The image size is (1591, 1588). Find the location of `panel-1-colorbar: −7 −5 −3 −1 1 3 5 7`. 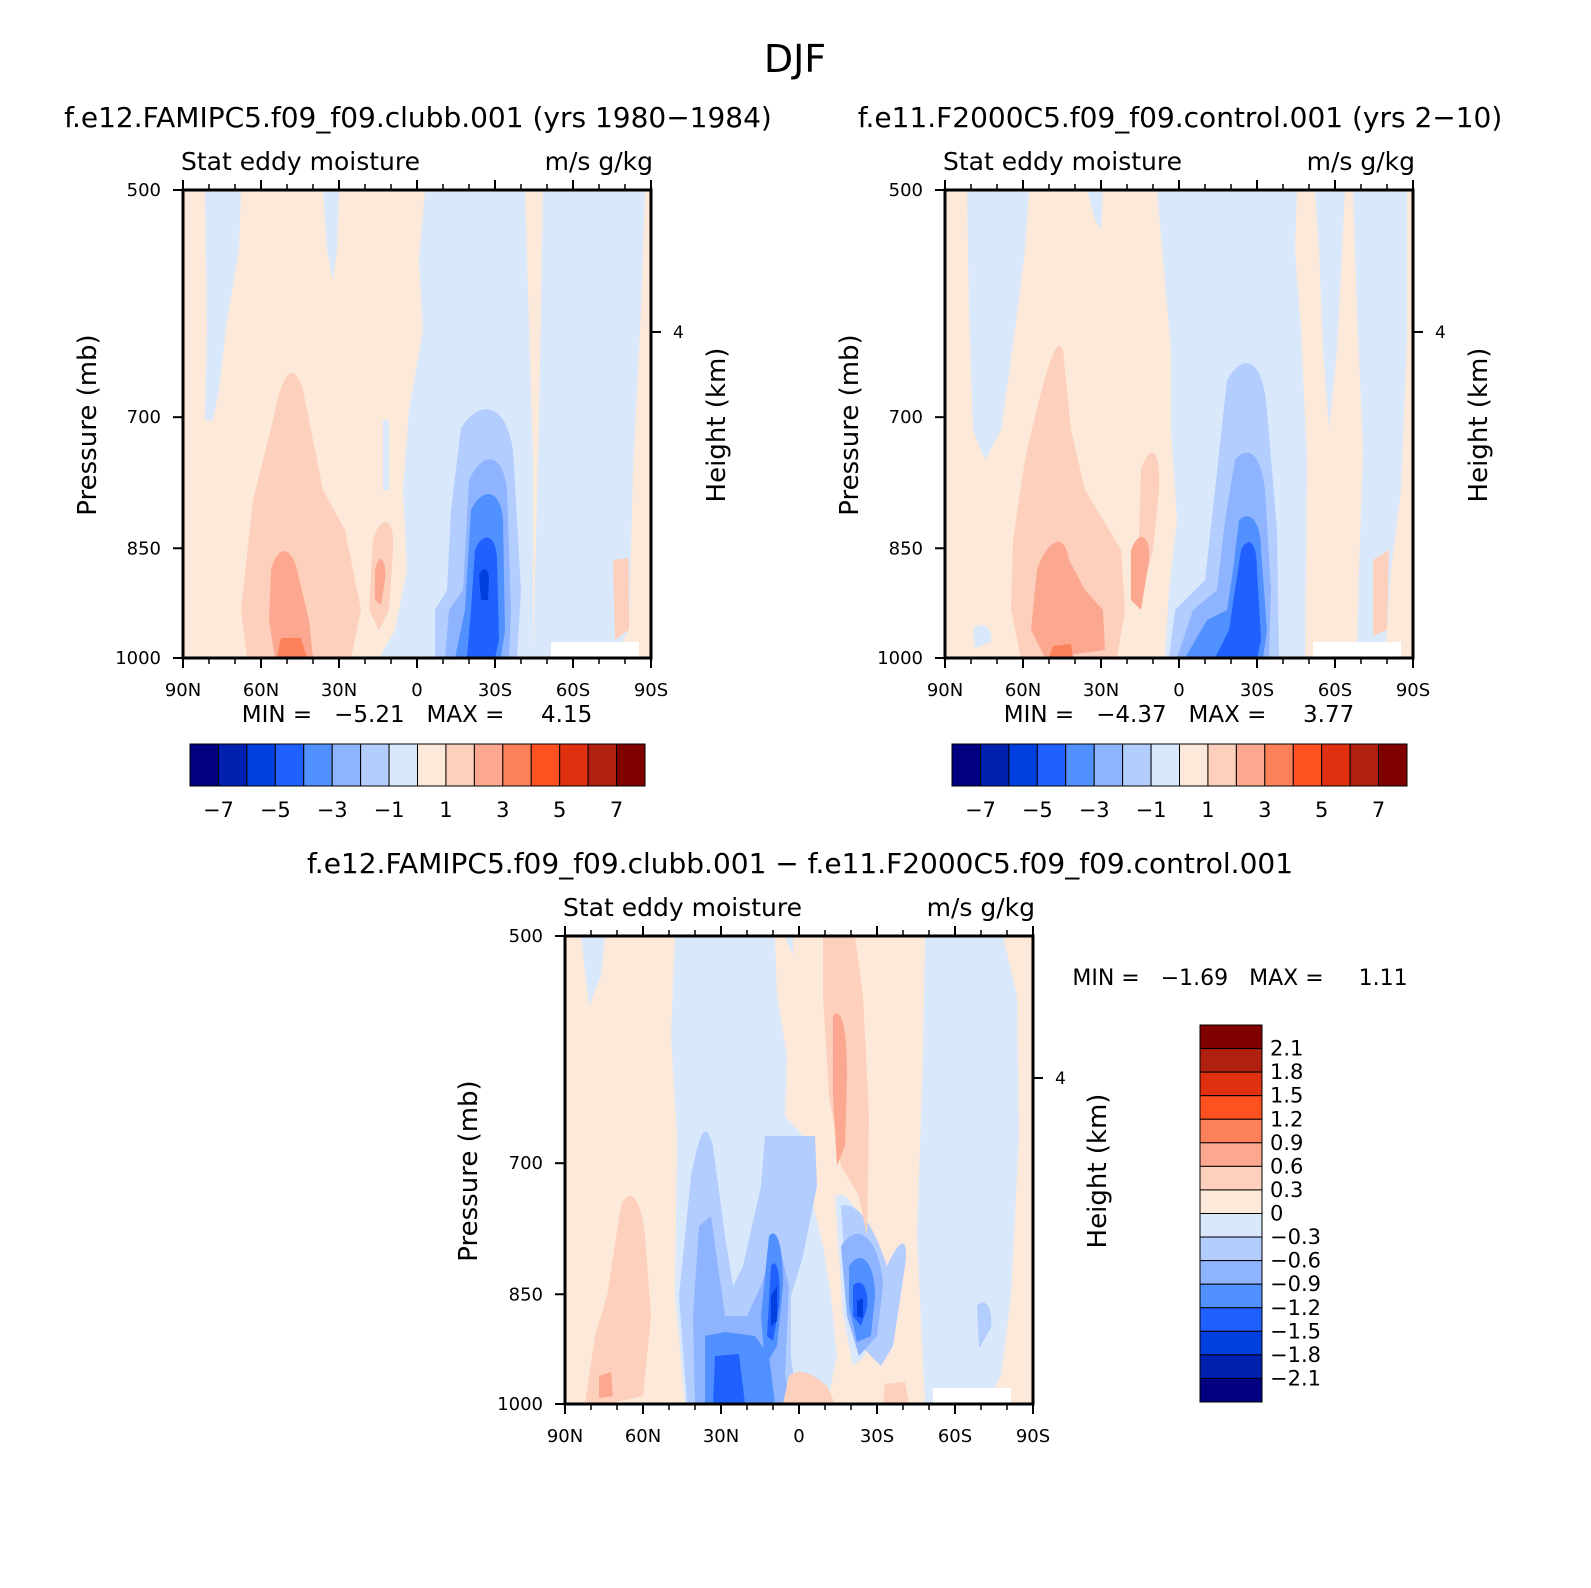

panel-1-colorbar: −7 −5 −3 −1 1 3 5 7 is located at coordinates (417, 782).